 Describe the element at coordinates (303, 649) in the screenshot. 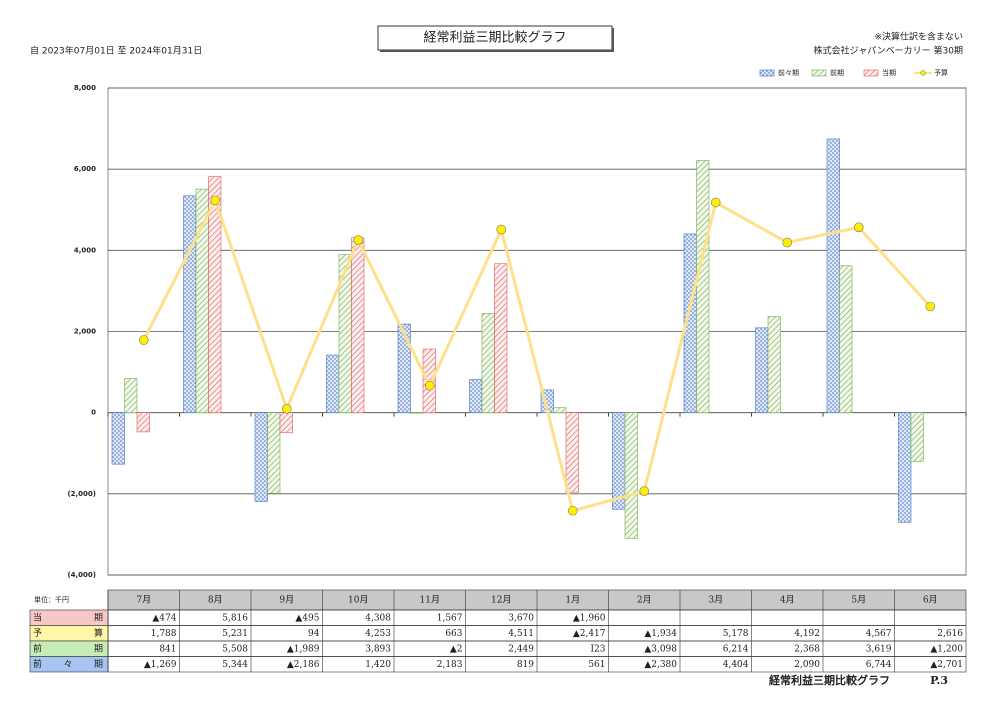

I see `table-value: ▲1,989` at that location.